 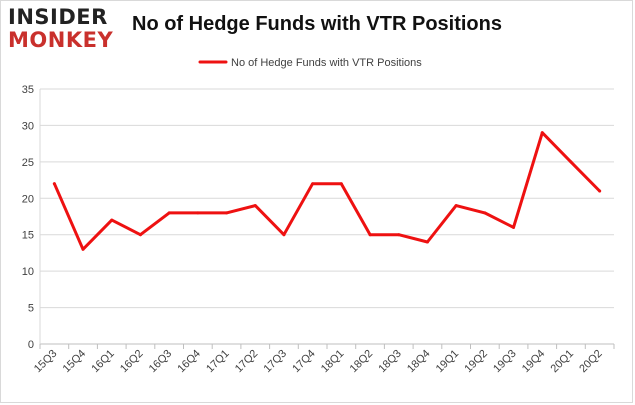 What do you see at coordinates (46, 362) in the screenshot?
I see `x-tick-label: 15Q3` at bounding box center [46, 362].